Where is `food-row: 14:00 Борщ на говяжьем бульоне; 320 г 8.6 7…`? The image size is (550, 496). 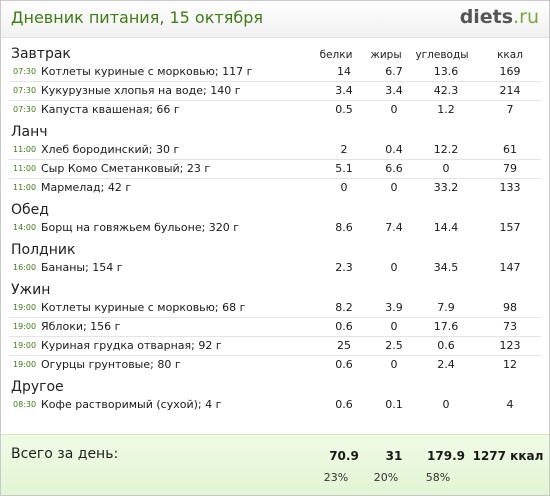 food-row: 14:00 Борщ на говяжьем бульоне; 320 г 8.6 7… is located at coordinates (275, 228).